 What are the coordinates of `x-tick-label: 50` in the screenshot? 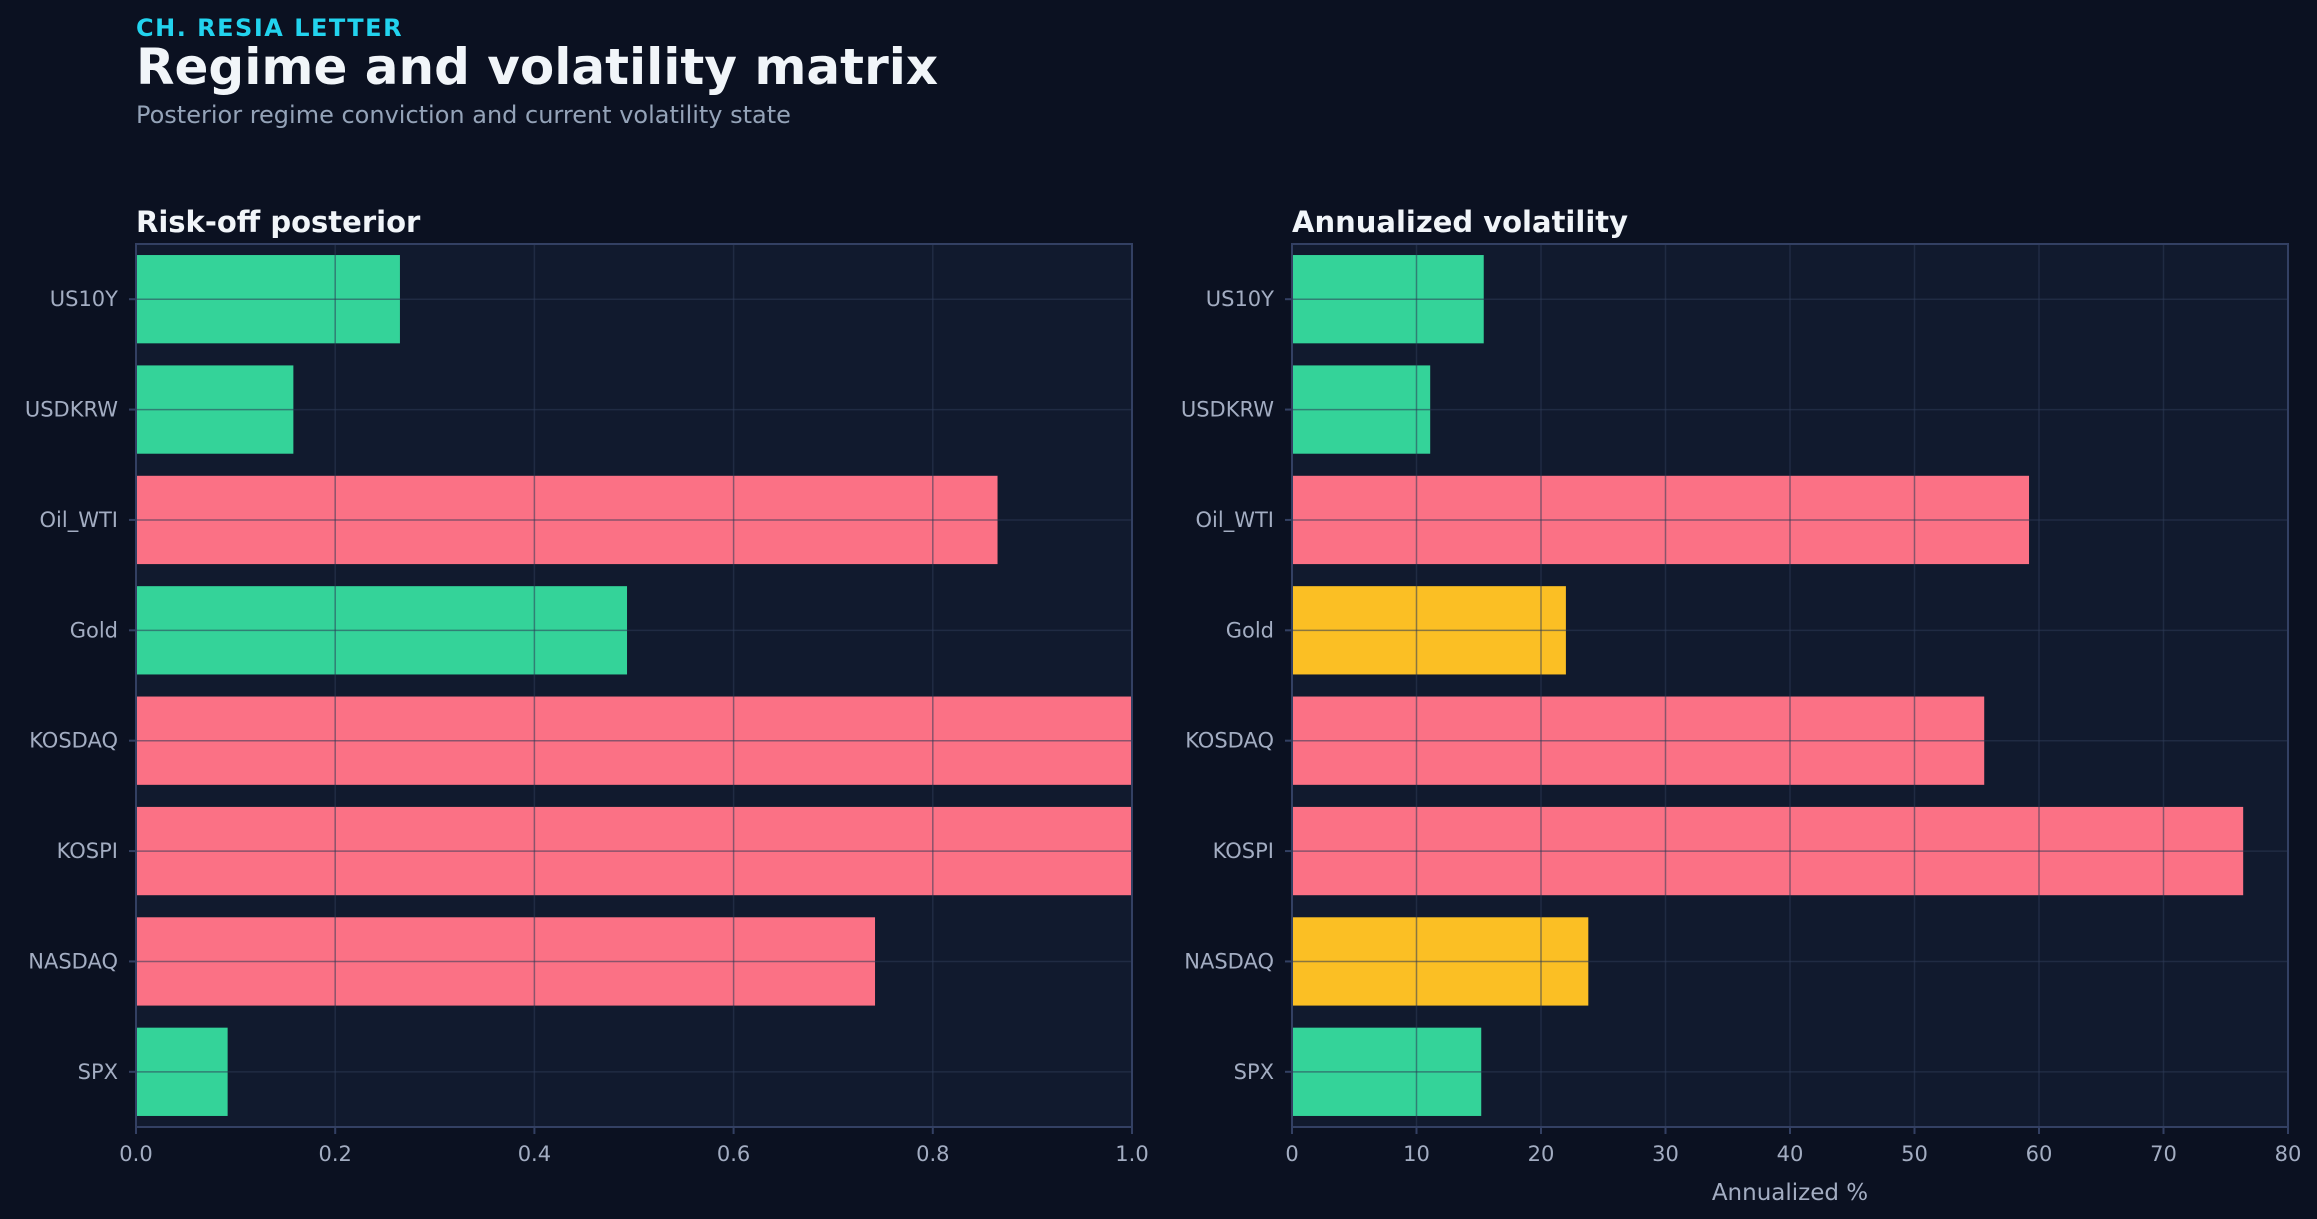 It's located at (1914, 1154).